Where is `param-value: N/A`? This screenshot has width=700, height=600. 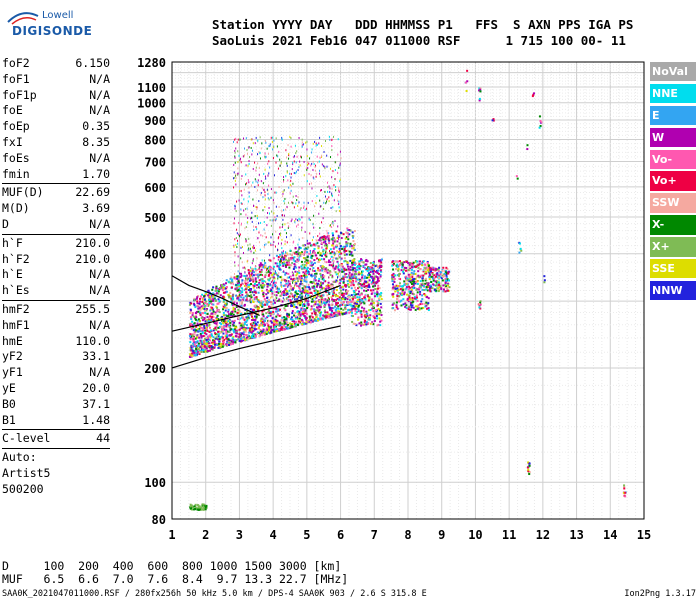
param-value: N/A is located at coordinates (99, 223).